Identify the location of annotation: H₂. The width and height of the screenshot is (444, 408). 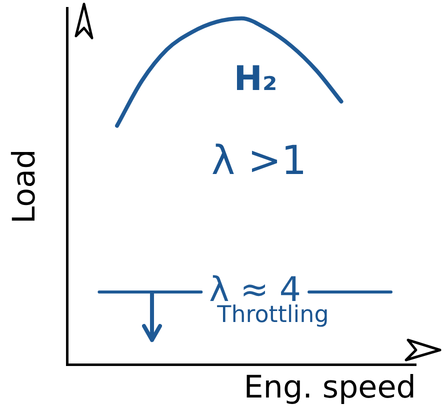
(256, 79).